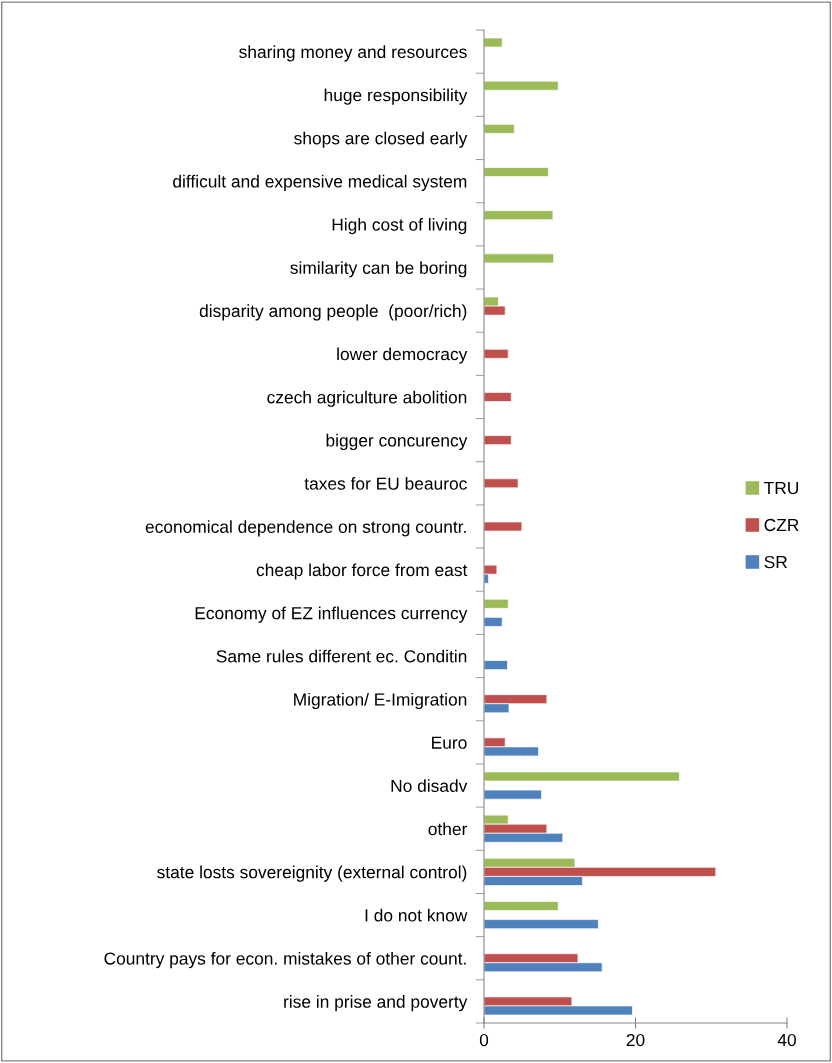  Describe the element at coordinates (305, 528) in the screenshot. I see `y-tick-label: economical dependence on strong countr.` at that location.